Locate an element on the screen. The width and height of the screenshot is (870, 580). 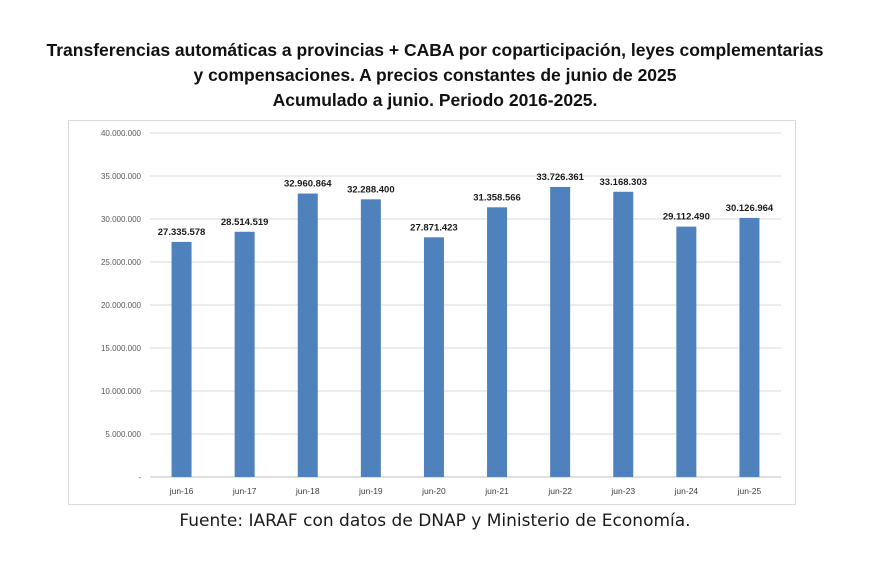
y-tick-label: 20.000.000 is located at coordinates (121, 305).